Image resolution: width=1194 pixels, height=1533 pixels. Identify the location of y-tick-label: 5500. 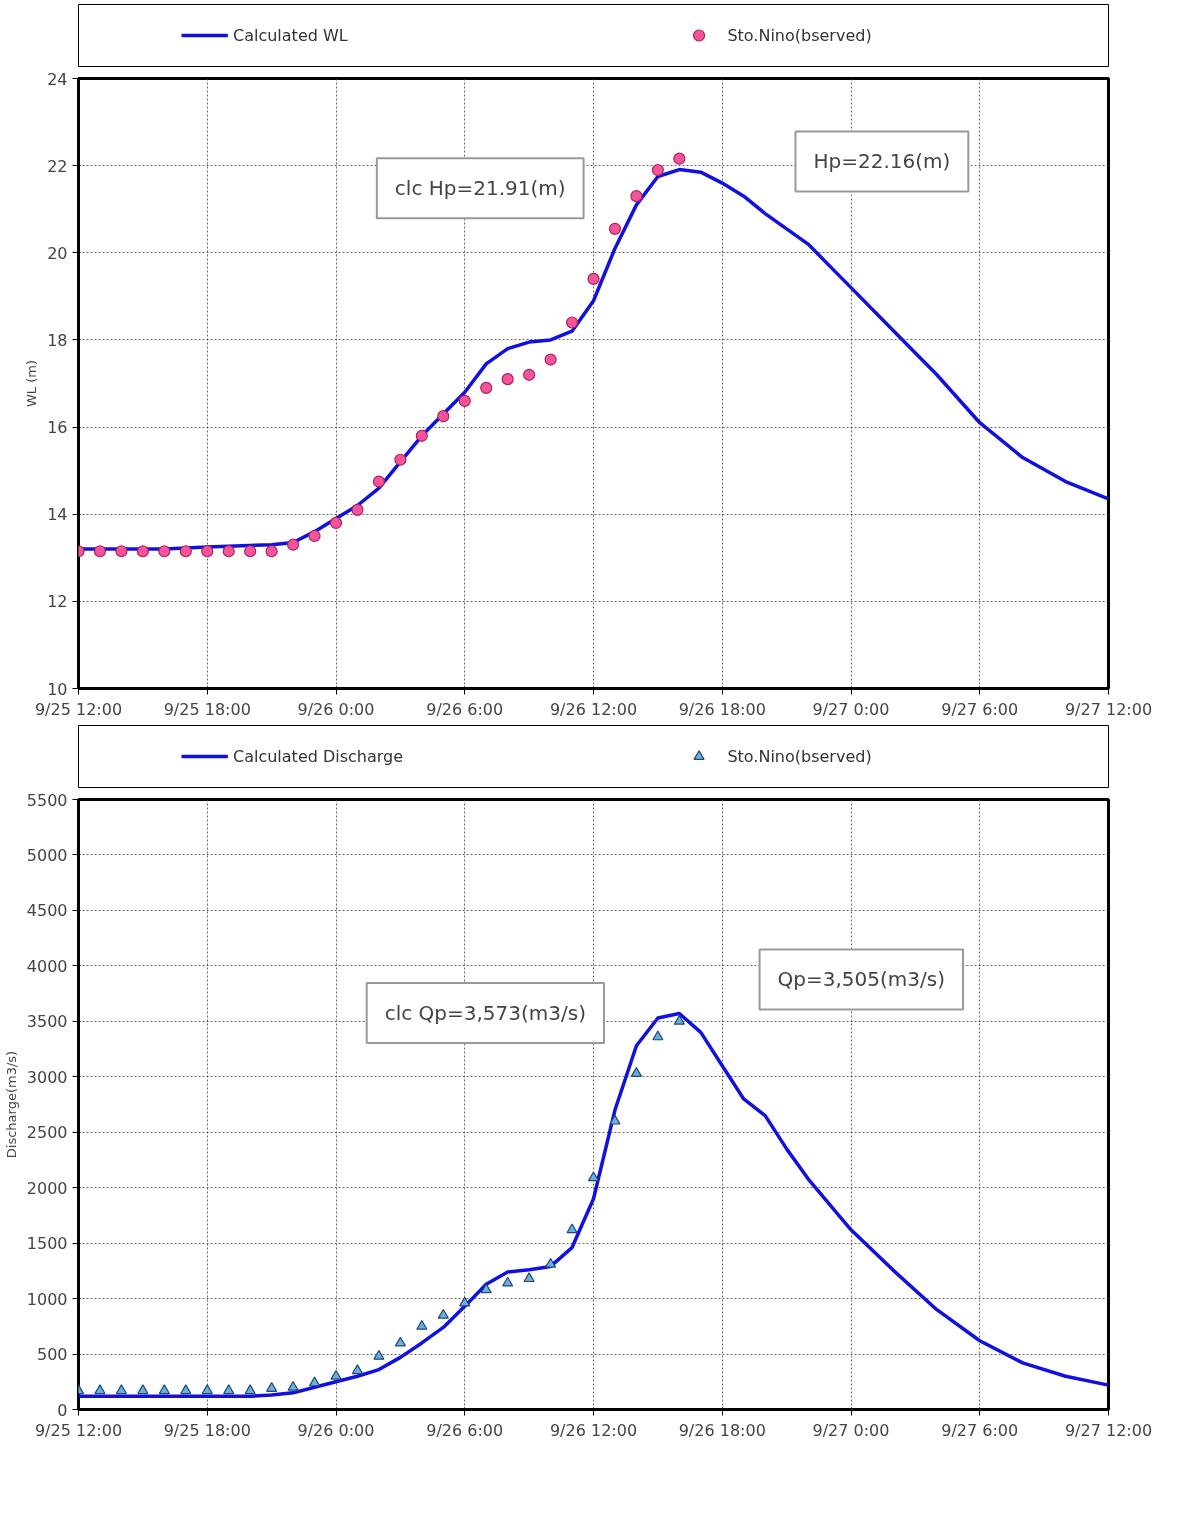
(47, 800).